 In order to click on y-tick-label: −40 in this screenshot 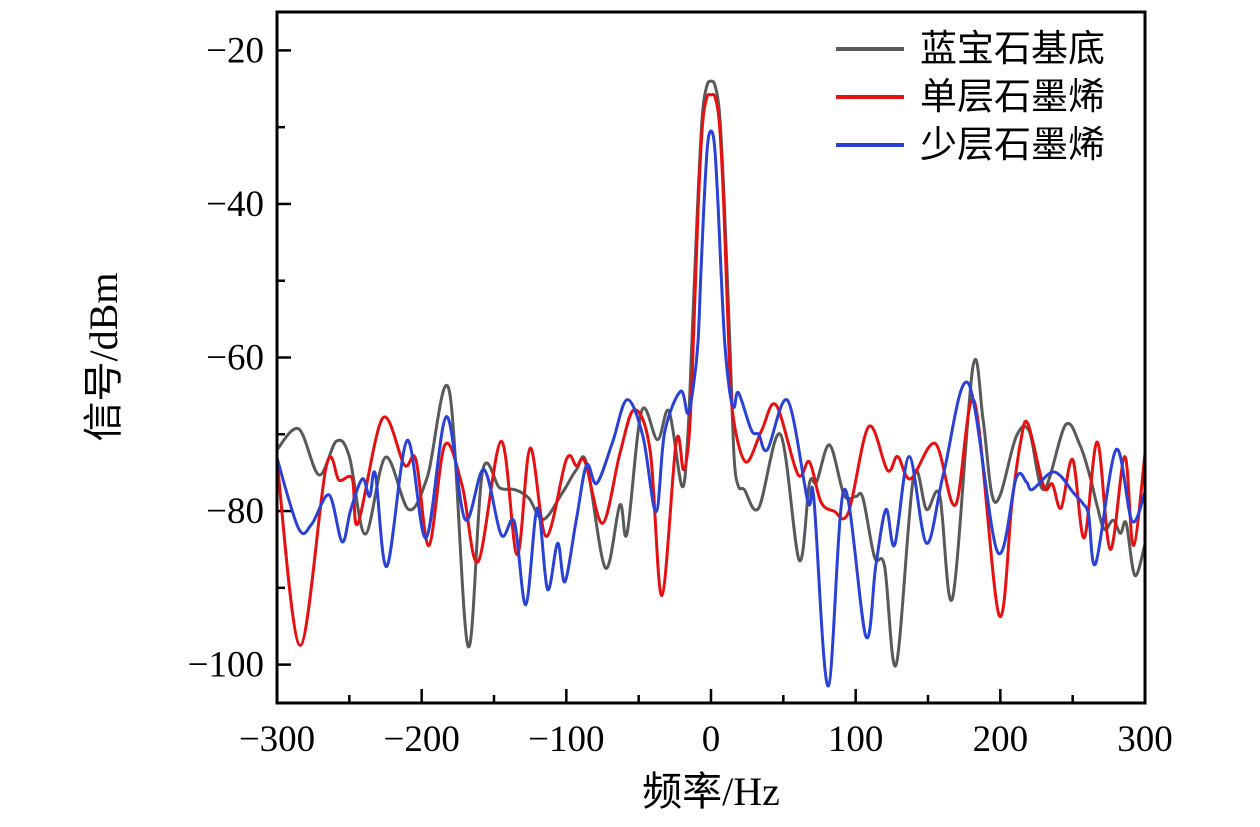, I will do `click(235, 204)`.